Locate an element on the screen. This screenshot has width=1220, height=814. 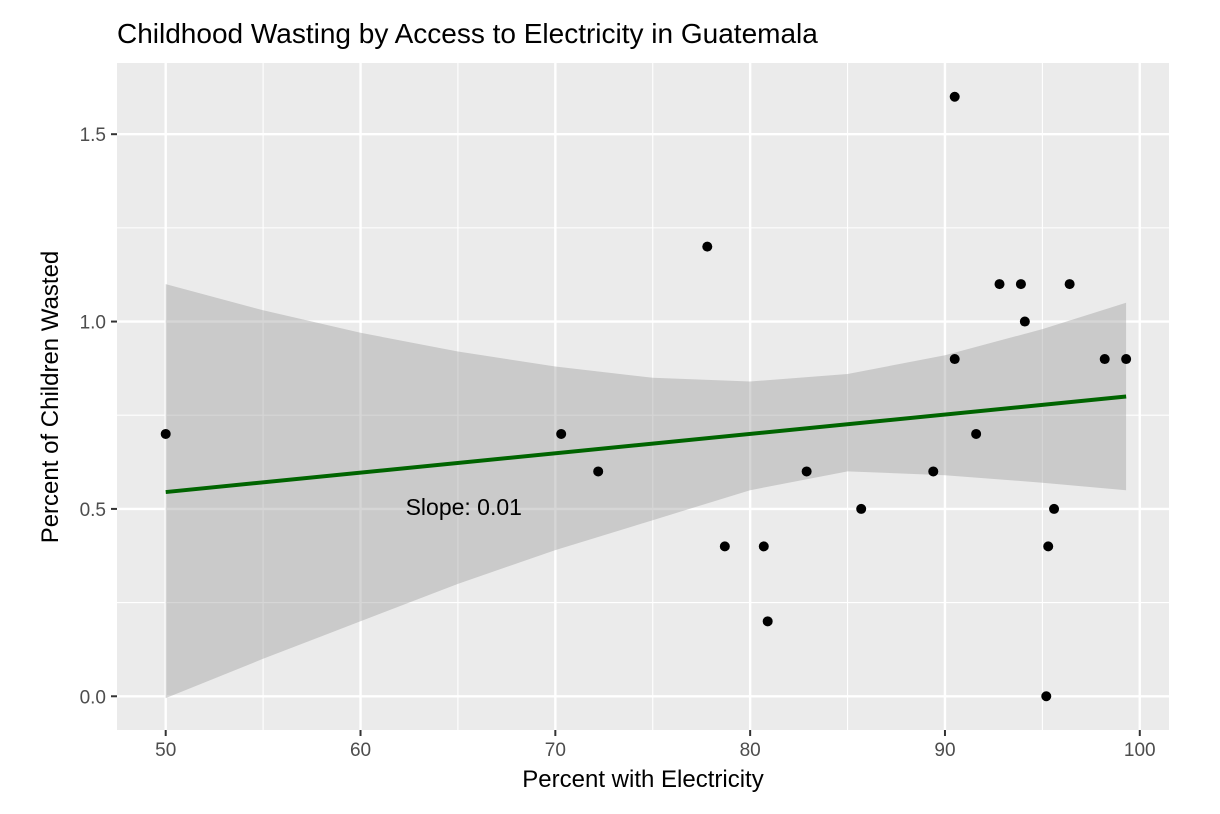
y-tick-label: 0.5 is located at coordinates (93, 510).